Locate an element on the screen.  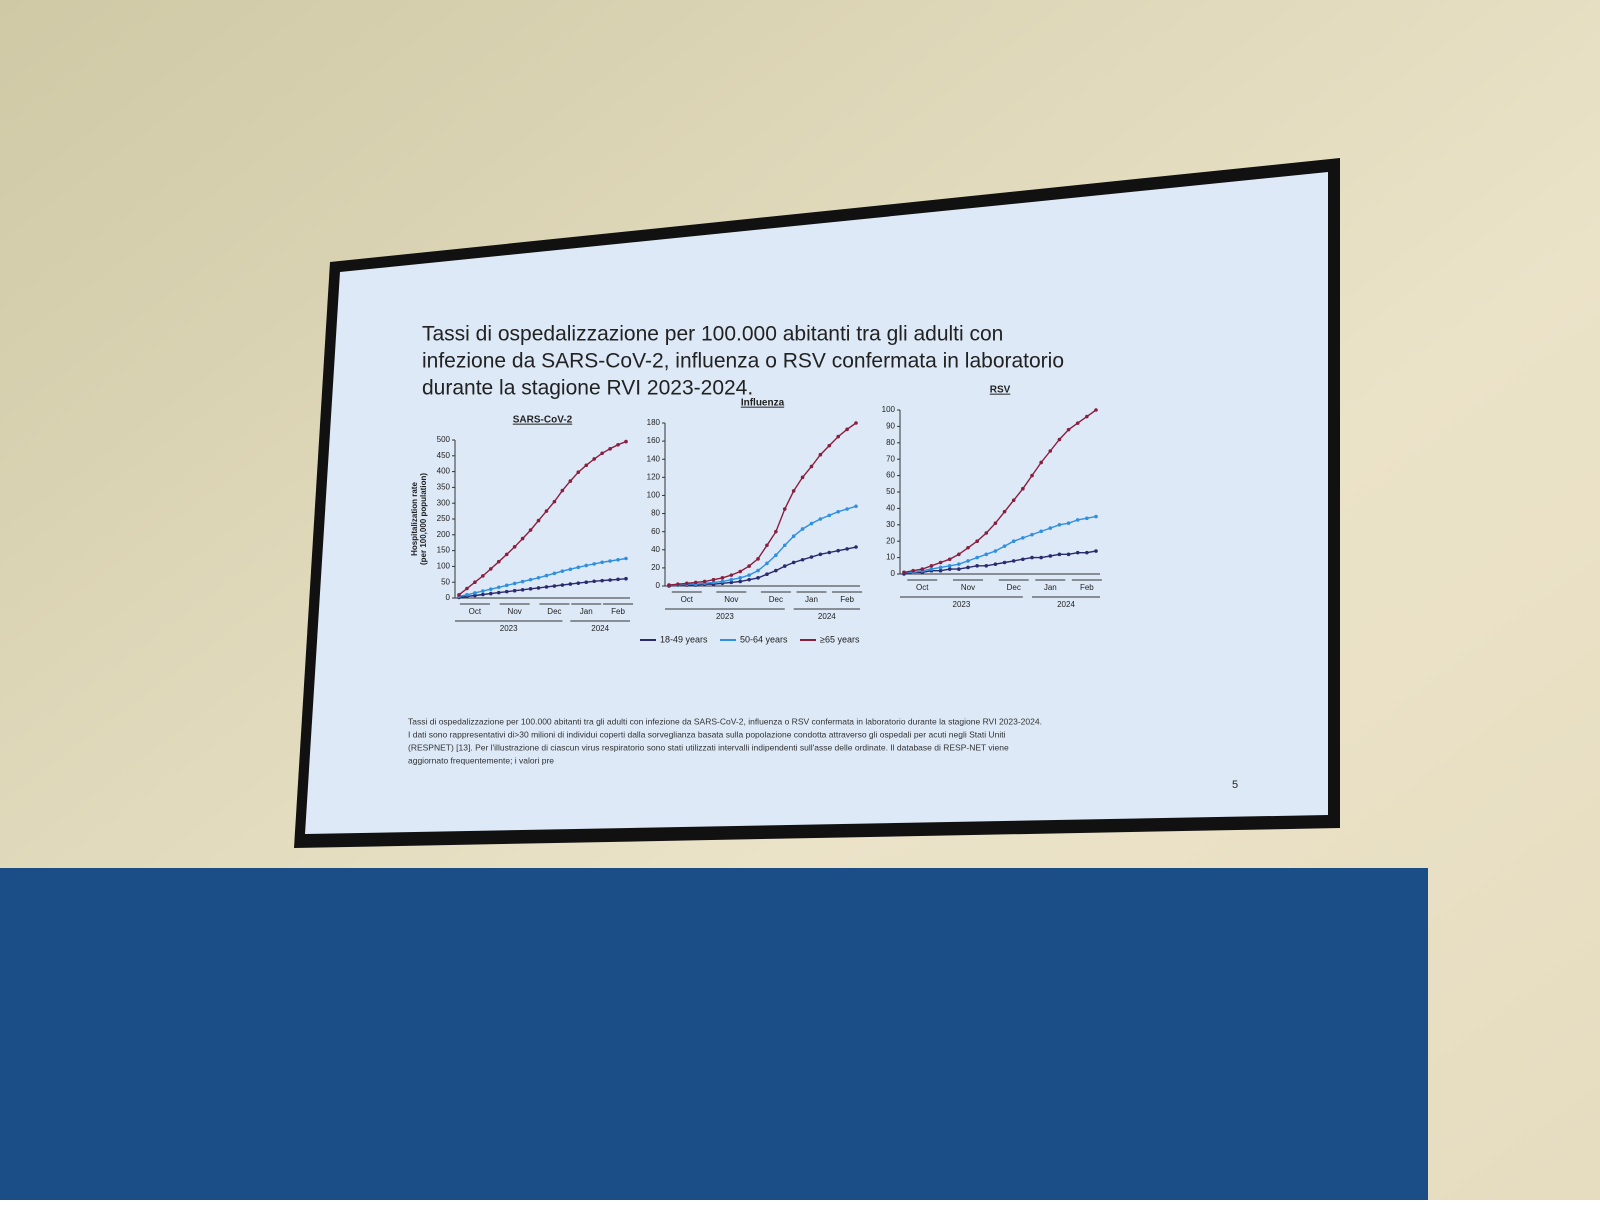
caption-line: aggiornato frequentemente; i valori pre is located at coordinates (481, 760).